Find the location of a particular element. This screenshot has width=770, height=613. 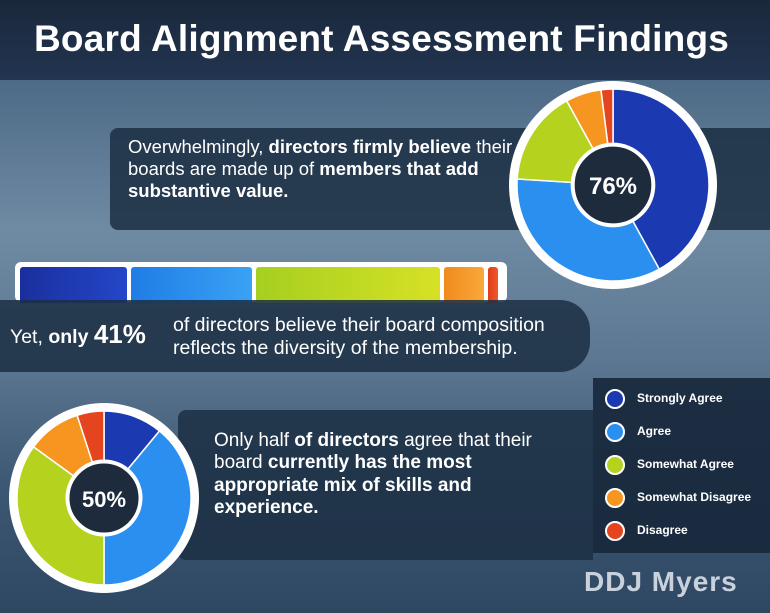

donut-top-center-label: 76% is located at coordinates (613, 186).